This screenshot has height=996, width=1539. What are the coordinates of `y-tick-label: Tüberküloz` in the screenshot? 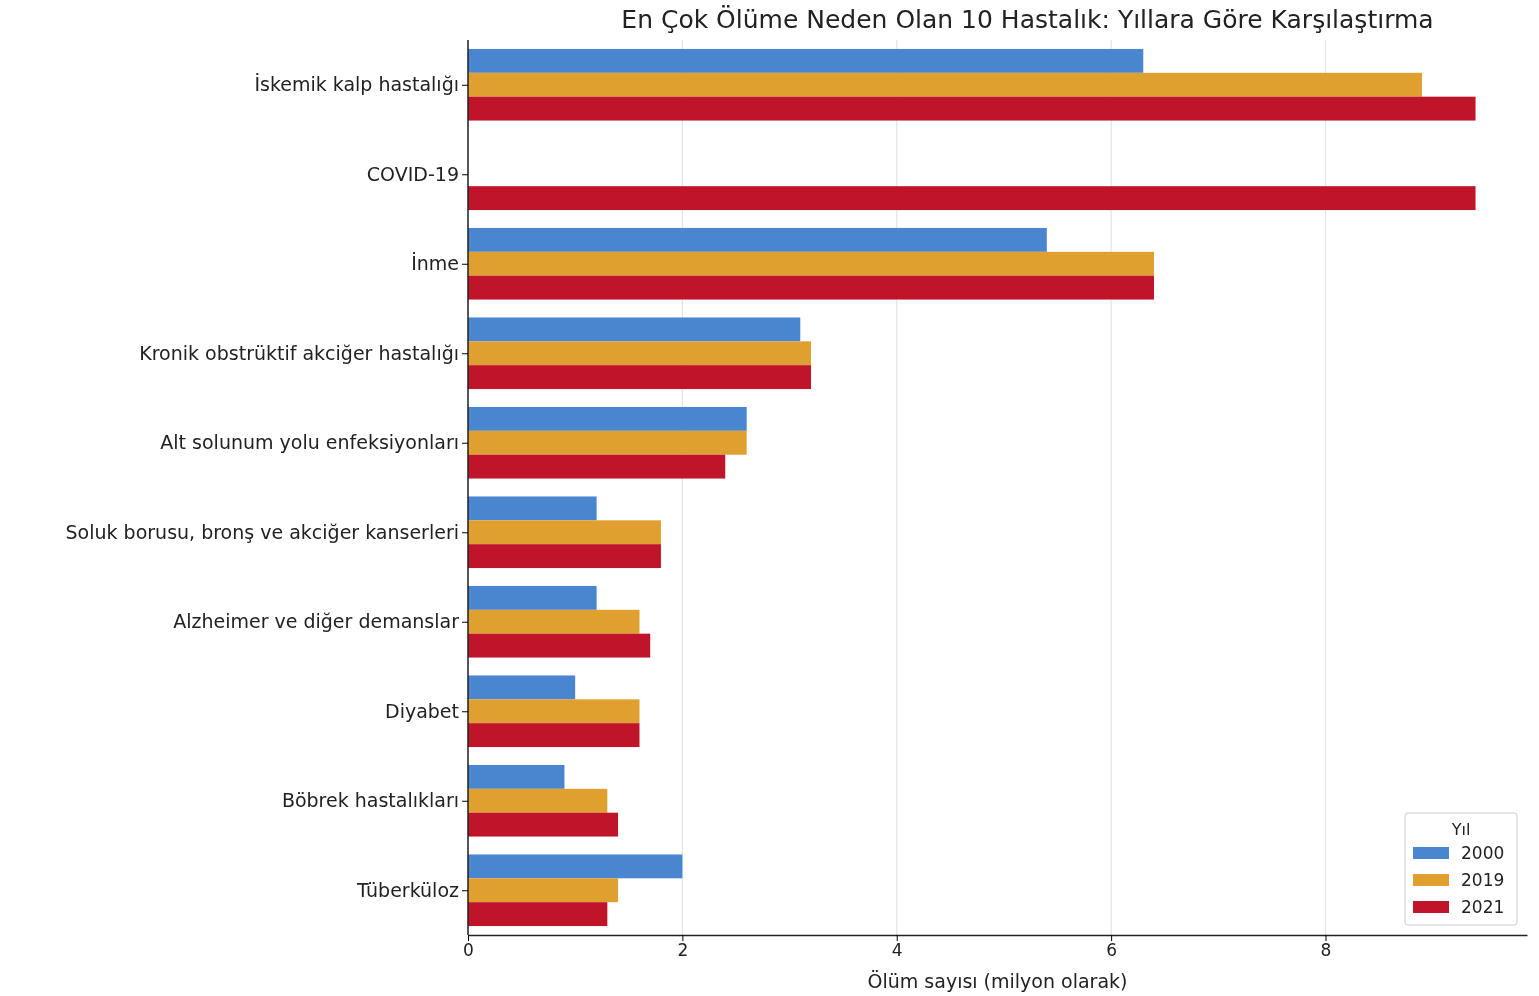 It's located at (408, 889).